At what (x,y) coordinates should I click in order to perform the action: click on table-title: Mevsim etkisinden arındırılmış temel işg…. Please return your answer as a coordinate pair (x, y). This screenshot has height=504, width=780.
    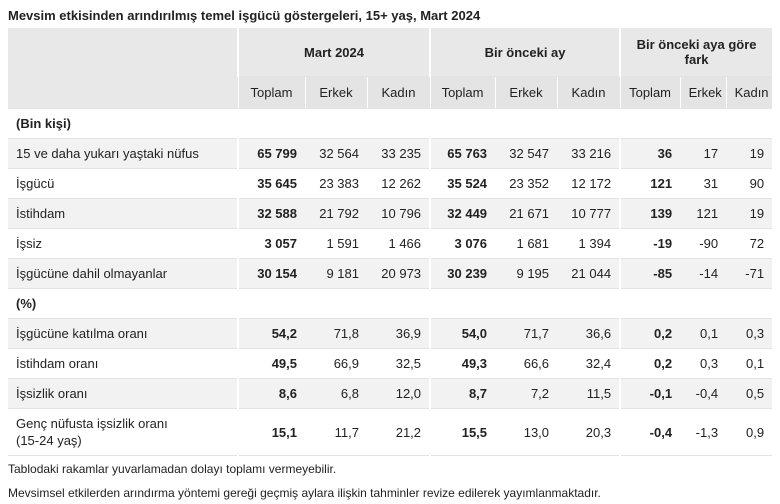
    Looking at the image, I should click on (244, 15).